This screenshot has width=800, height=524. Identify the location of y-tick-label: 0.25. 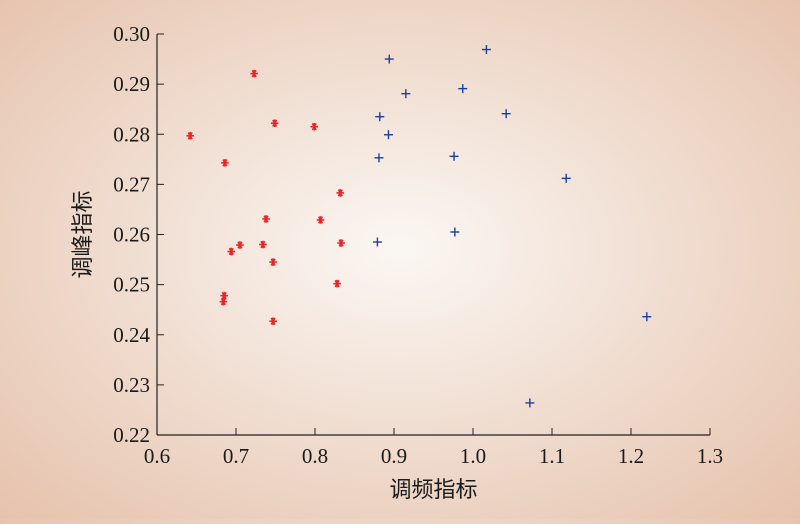
(131, 285).